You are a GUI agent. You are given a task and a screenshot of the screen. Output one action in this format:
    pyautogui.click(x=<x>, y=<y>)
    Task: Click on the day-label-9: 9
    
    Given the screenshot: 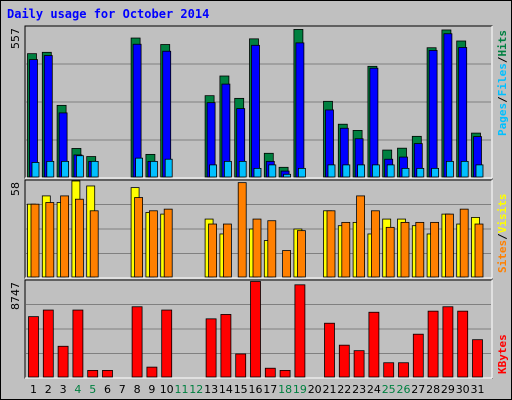 What is the action you would take?
    pyautogui.click(x=151, y=389)
    